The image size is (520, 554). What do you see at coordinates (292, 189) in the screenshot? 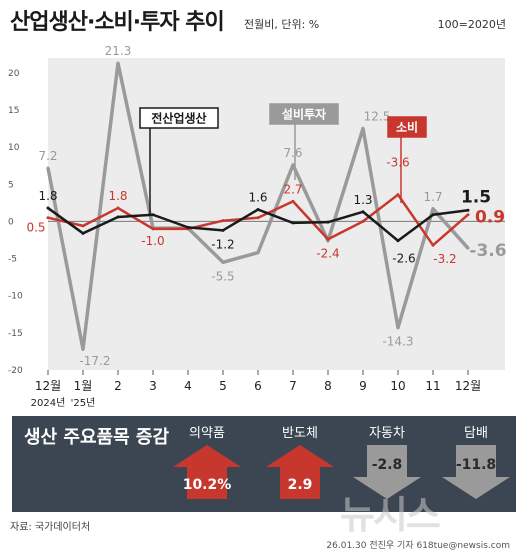
I see `data-label: 2.7` at bounding box center [292, 189].